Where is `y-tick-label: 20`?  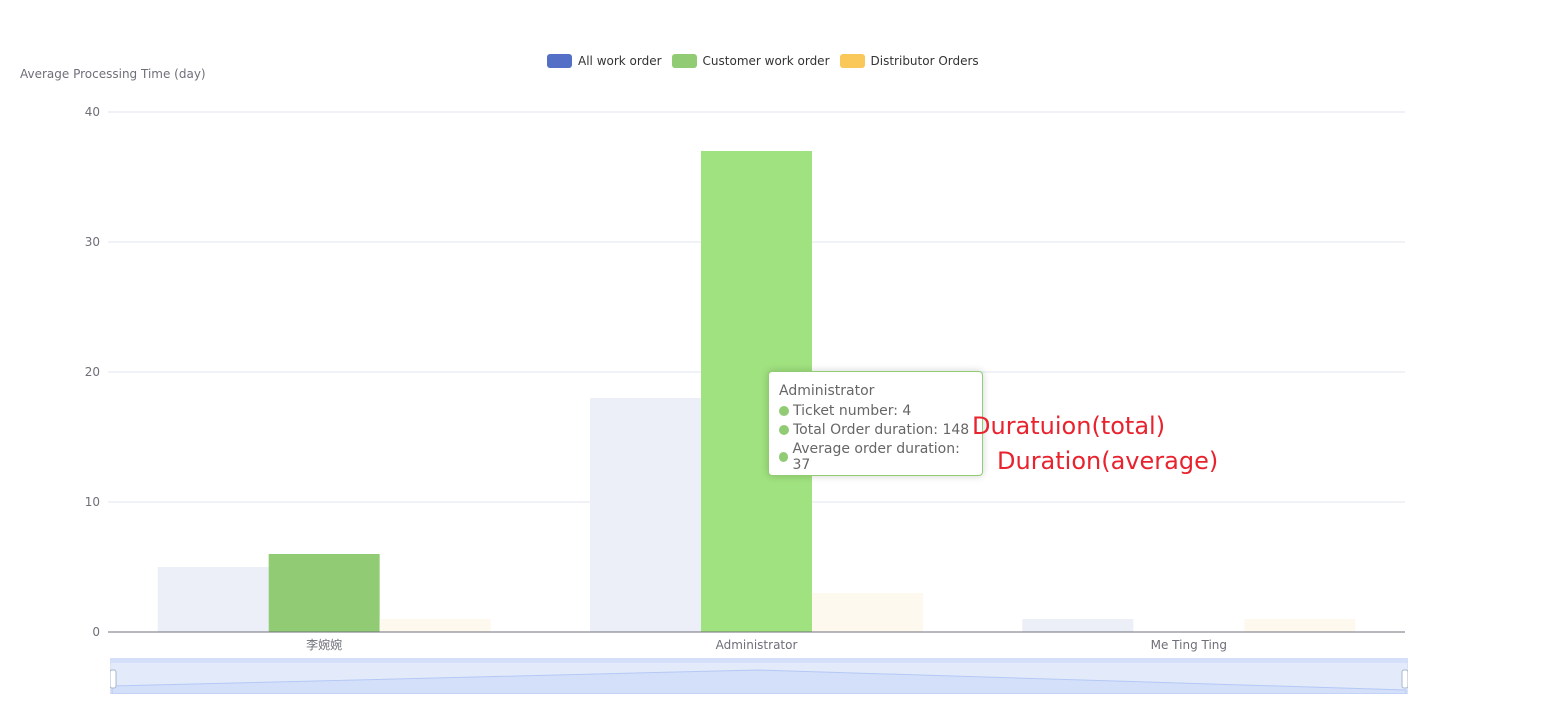
y-tick-label: 20 is located at coordinates (92, 372).